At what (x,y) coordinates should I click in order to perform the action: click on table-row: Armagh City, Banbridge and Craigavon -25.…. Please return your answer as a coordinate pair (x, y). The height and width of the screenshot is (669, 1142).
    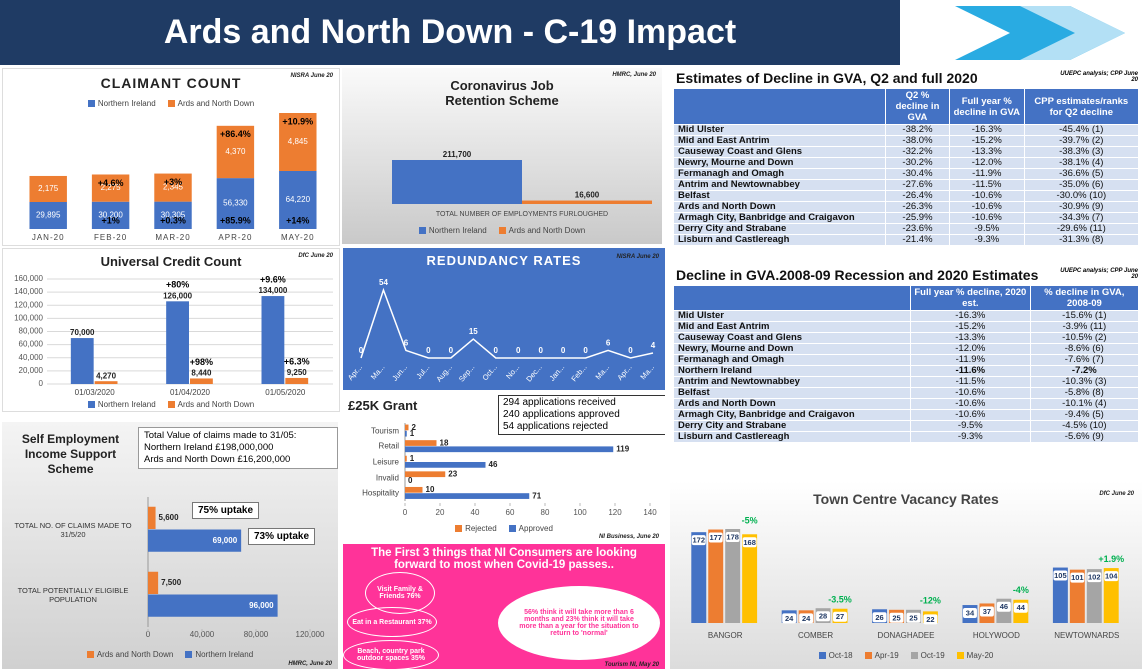
    Looking at the image, I should click on (906, 218).